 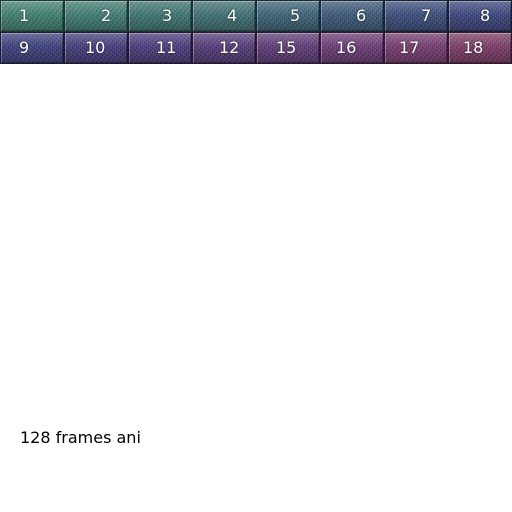 What do you see at coordinates (106, 15) in the screenshot?
I see `frame-number: 2` at bounding box center [106, 15].